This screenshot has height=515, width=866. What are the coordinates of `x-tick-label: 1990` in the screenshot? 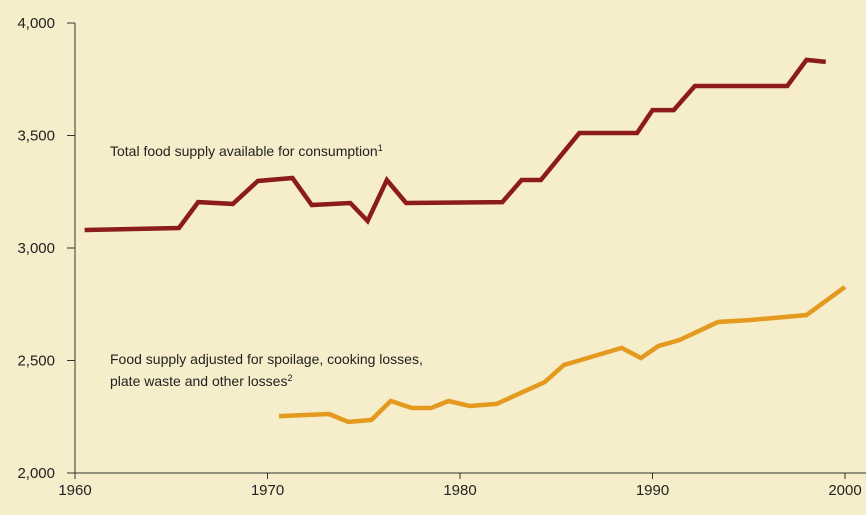 It's located at (652, 490).